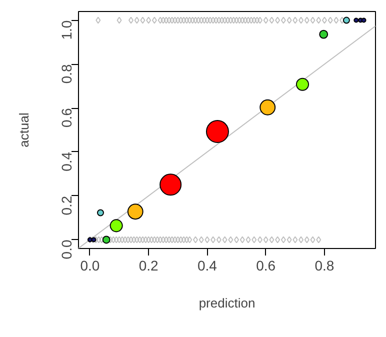 The width and height of the screenshot is (386, 337). I want to click on x-axis-title: prediction, so click(227, 303).